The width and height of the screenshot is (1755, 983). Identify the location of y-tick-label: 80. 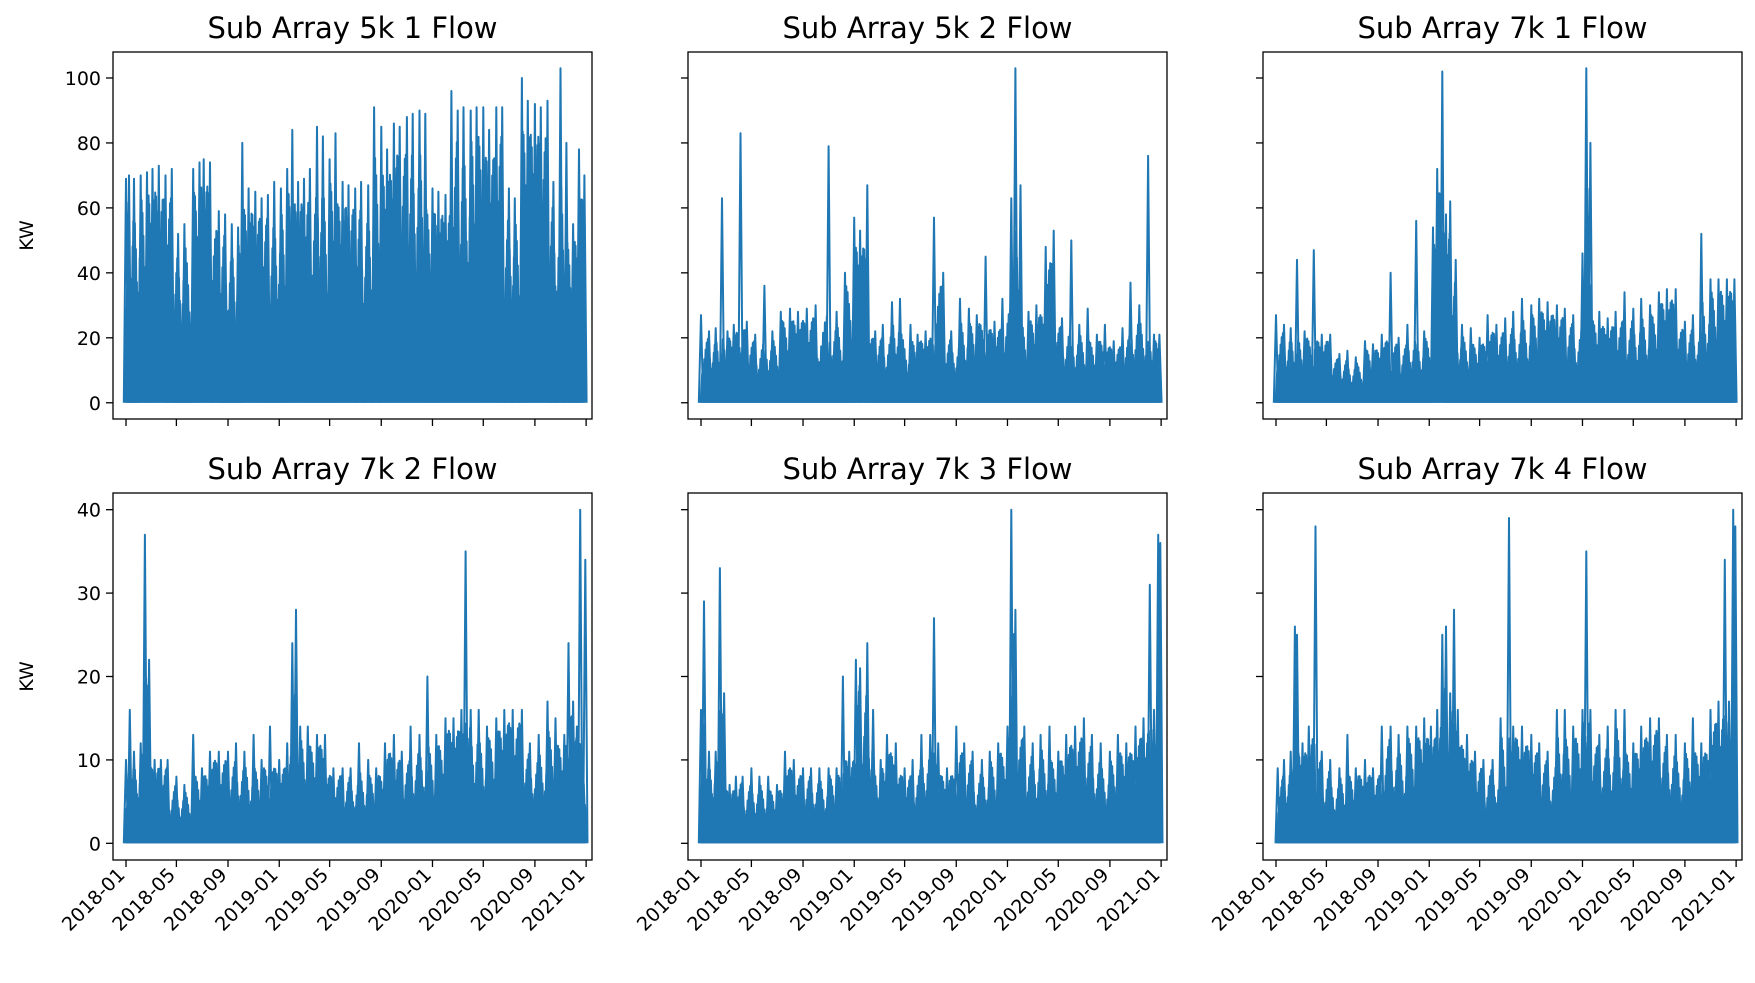
(89, 144).